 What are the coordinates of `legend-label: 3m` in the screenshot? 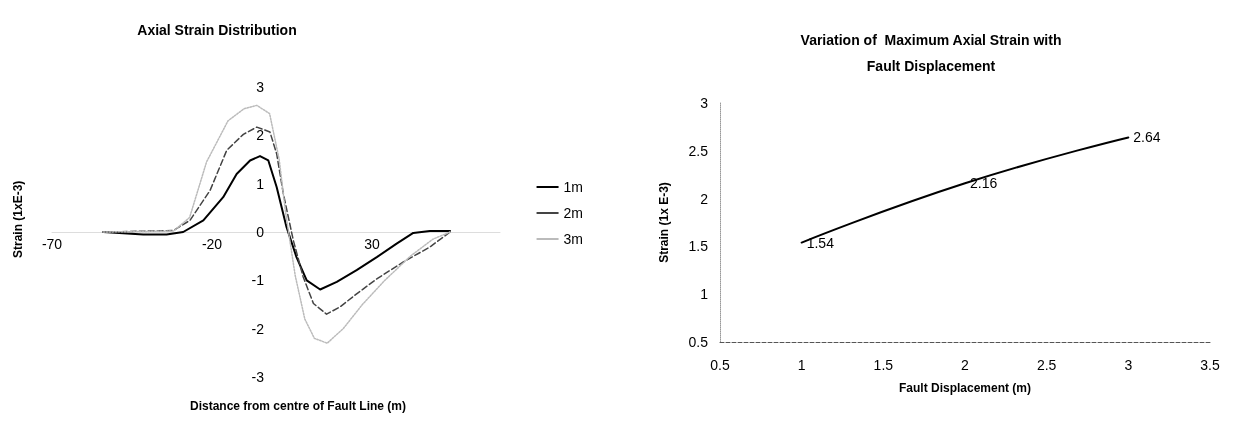 It's located at (573, 239).